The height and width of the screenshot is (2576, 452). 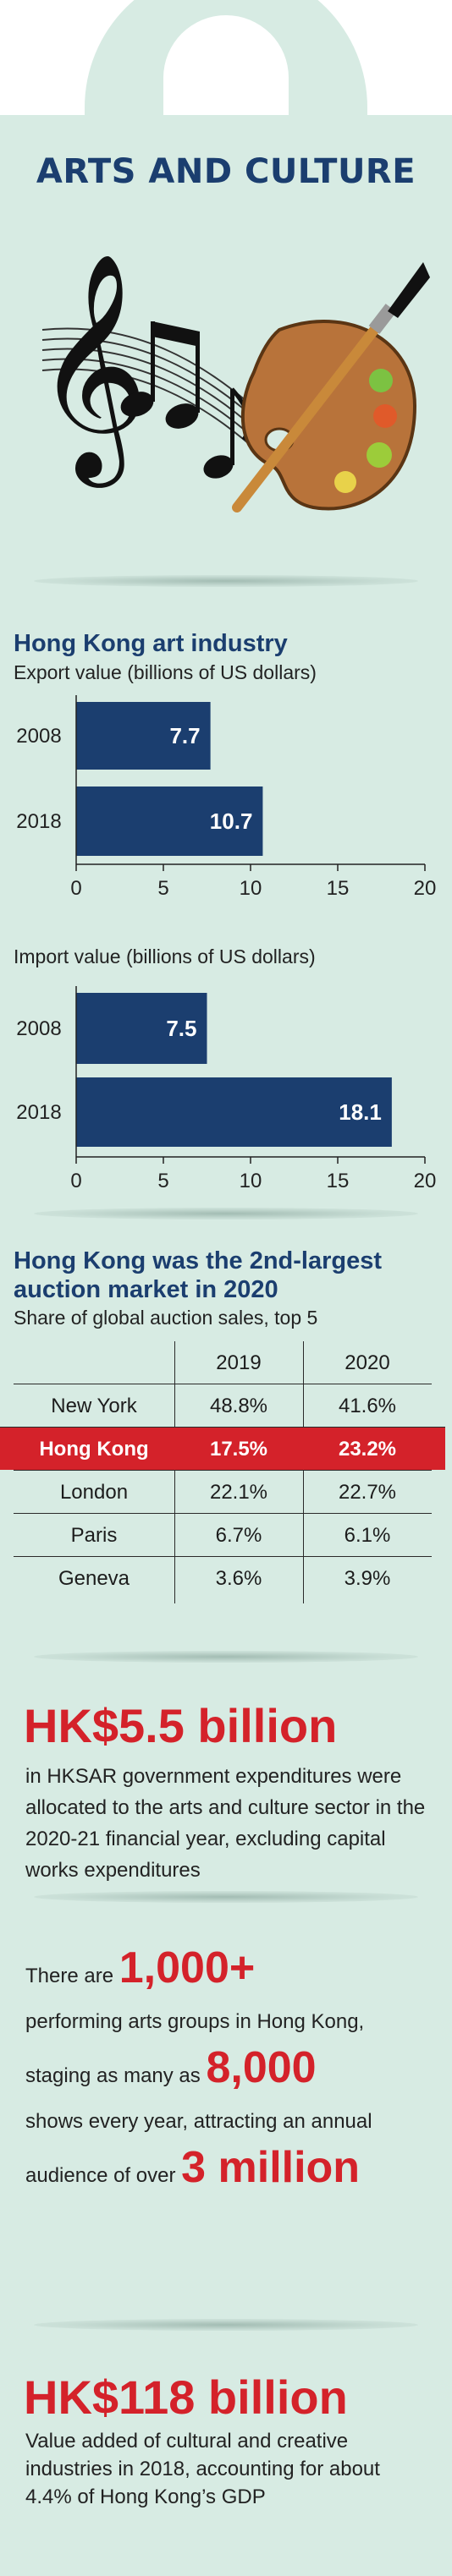 I want to click on data-label: 10.7, so click(x=231, y=821).